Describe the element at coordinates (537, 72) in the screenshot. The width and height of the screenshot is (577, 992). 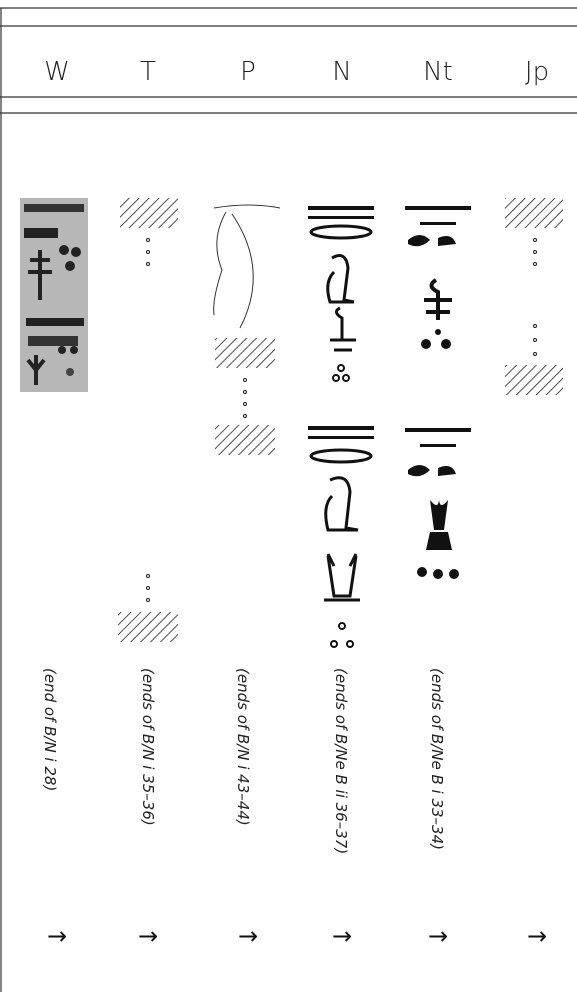
I see `column-header: Jp` at that location.